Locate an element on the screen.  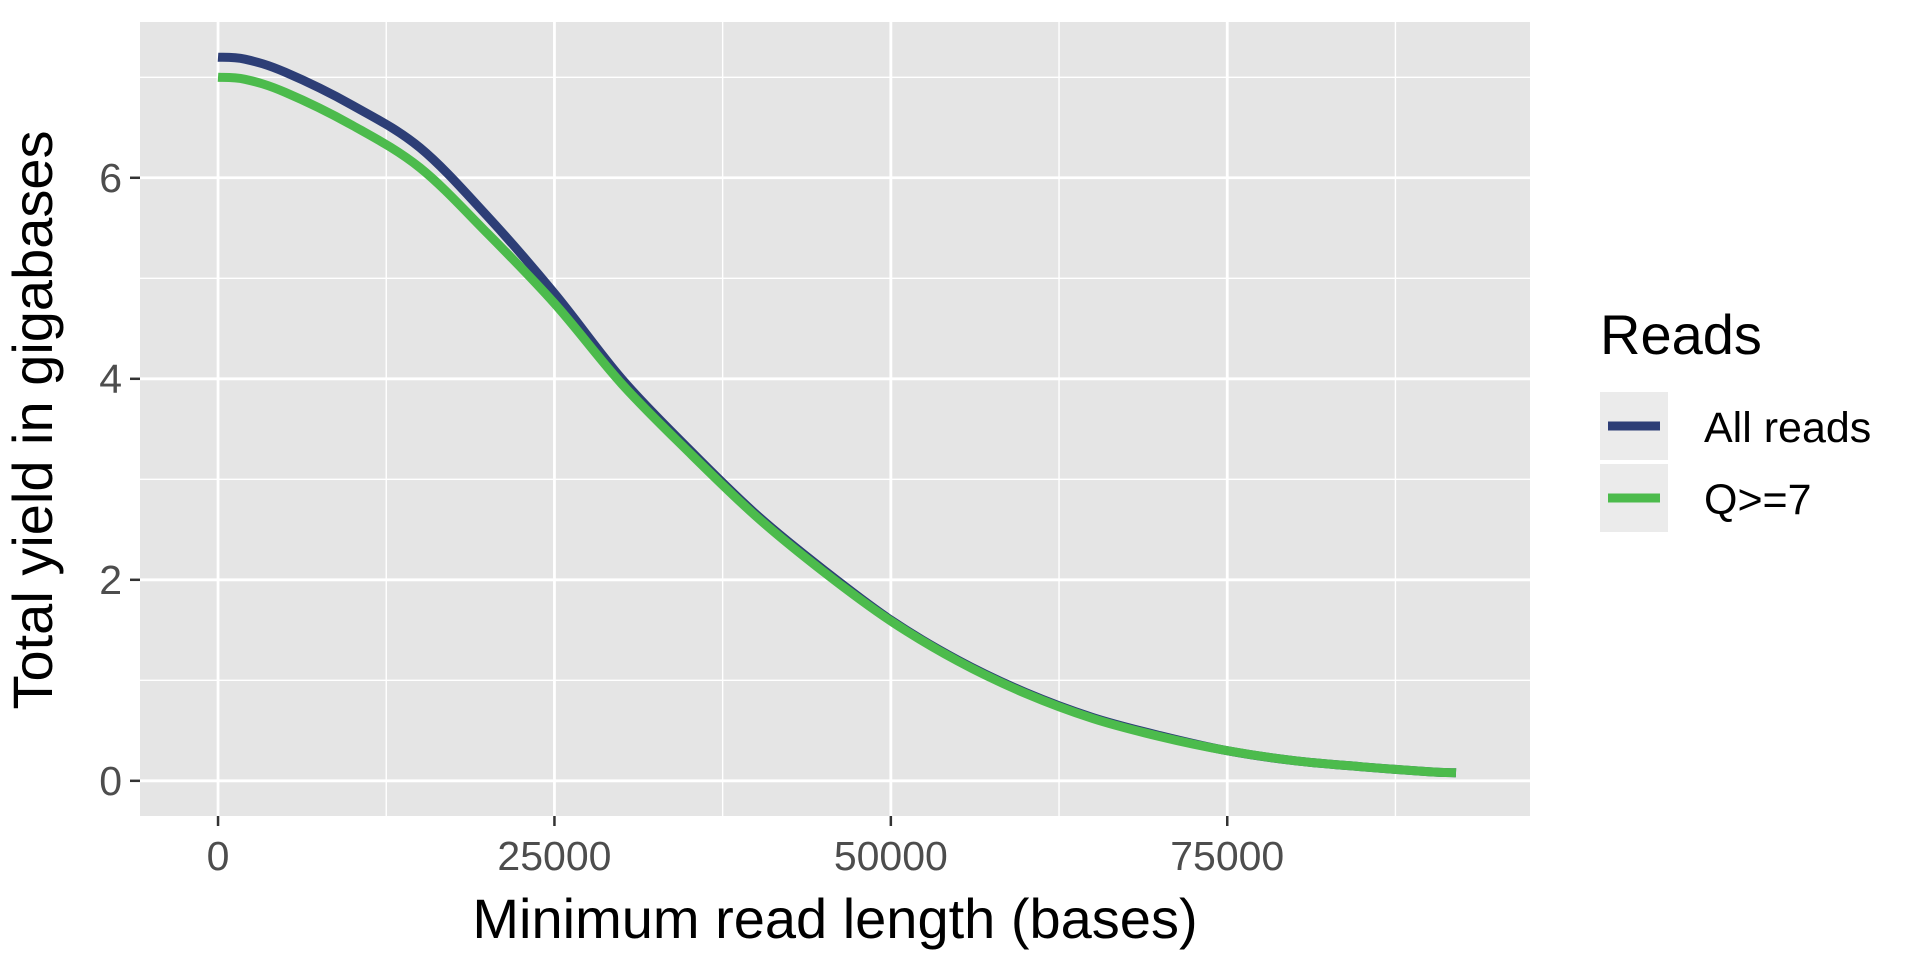
legend-label-q7: Q>=7 is located at coordinates (1758, 500).